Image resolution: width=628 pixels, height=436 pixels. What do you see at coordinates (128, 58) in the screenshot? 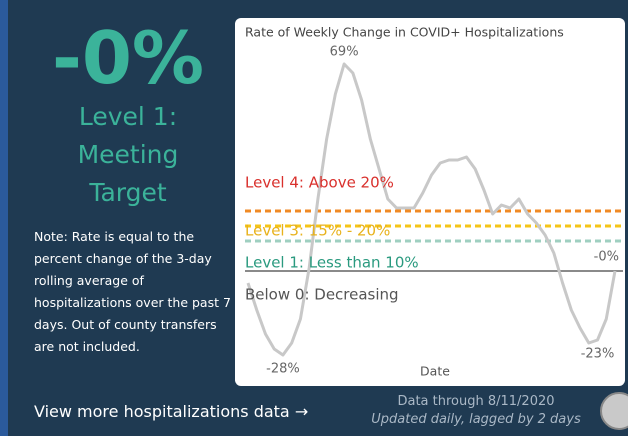
I see `metric-value: -0%` at bounding box center [128, 58].